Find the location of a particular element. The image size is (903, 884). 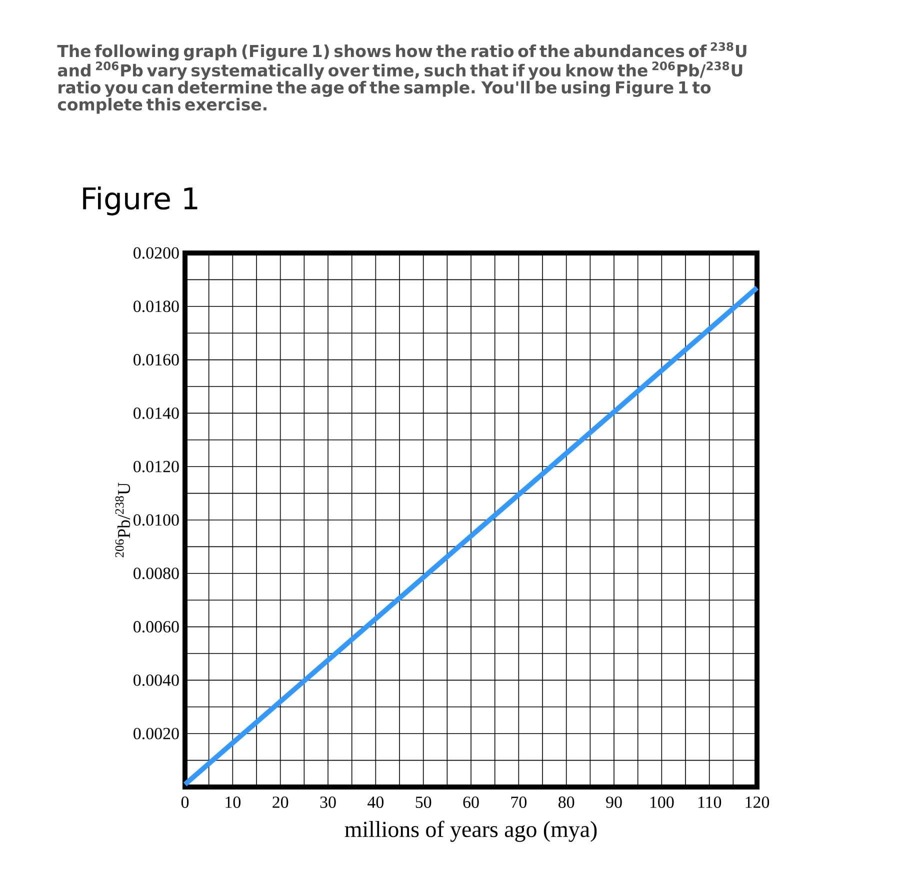

x-tick-label: 120 is located at coordinates (758, 802).